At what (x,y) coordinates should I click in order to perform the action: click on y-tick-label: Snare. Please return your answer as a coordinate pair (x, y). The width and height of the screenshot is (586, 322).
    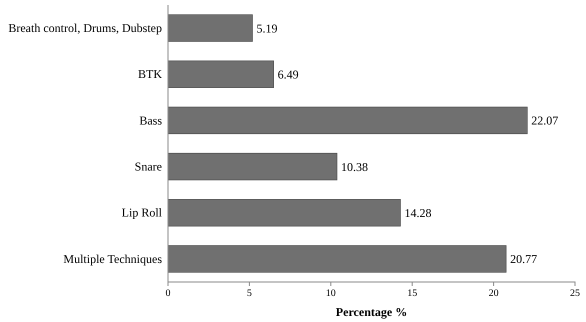
    Looking at the image, I should click on (148, 166).